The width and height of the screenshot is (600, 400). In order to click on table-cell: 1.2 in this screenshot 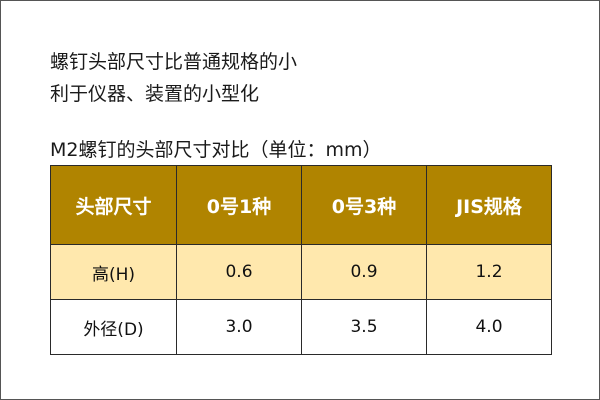, I will do `click(489, 272)`.